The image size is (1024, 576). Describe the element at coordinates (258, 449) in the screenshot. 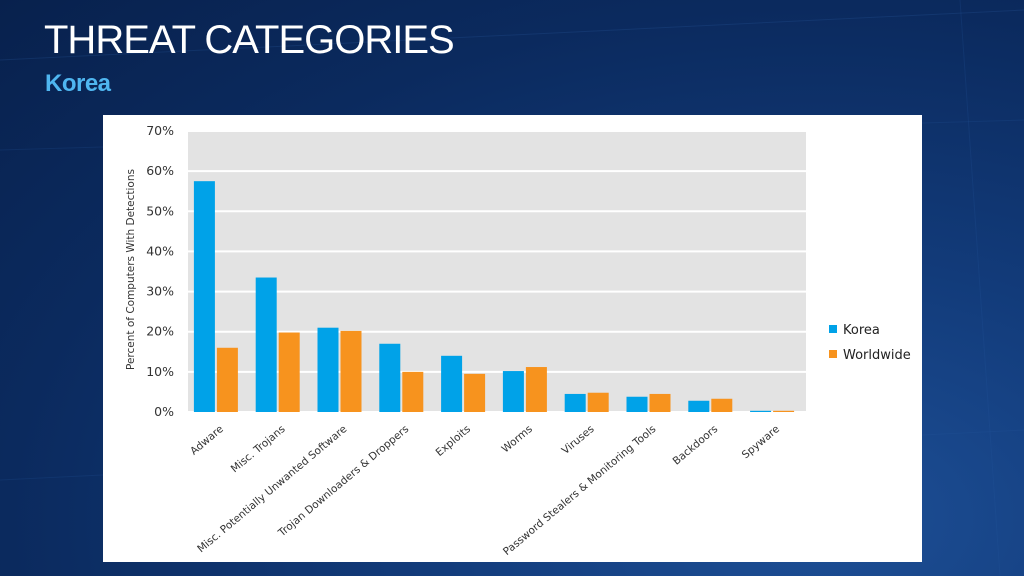

I see `x-category-label: Misc. Trojans` at that location.